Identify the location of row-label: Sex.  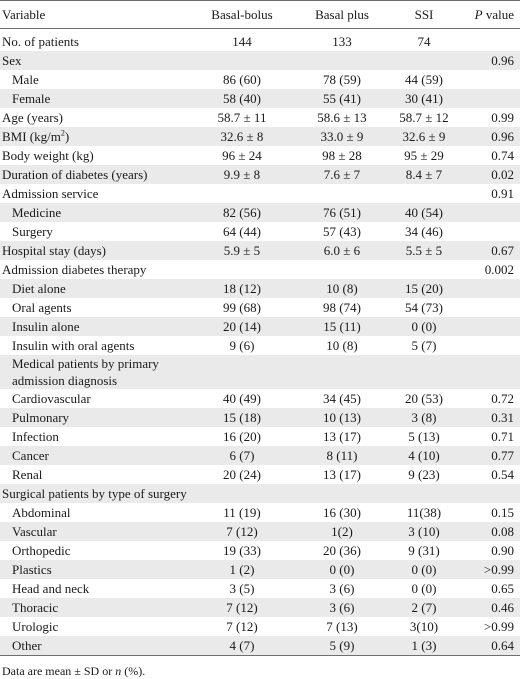
(96, 60).